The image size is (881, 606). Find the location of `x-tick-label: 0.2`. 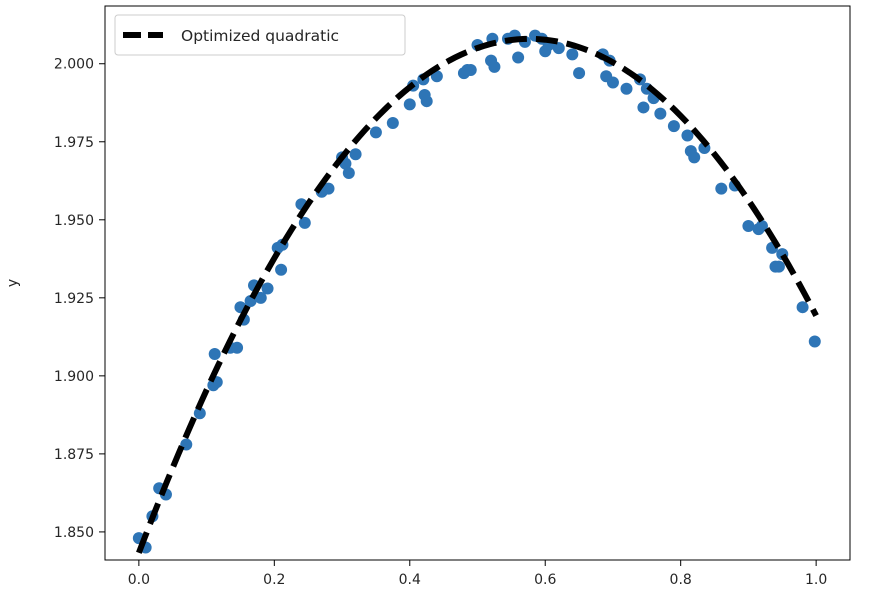

x-tick-label: 0.2 is located at coordinates (274, 580).